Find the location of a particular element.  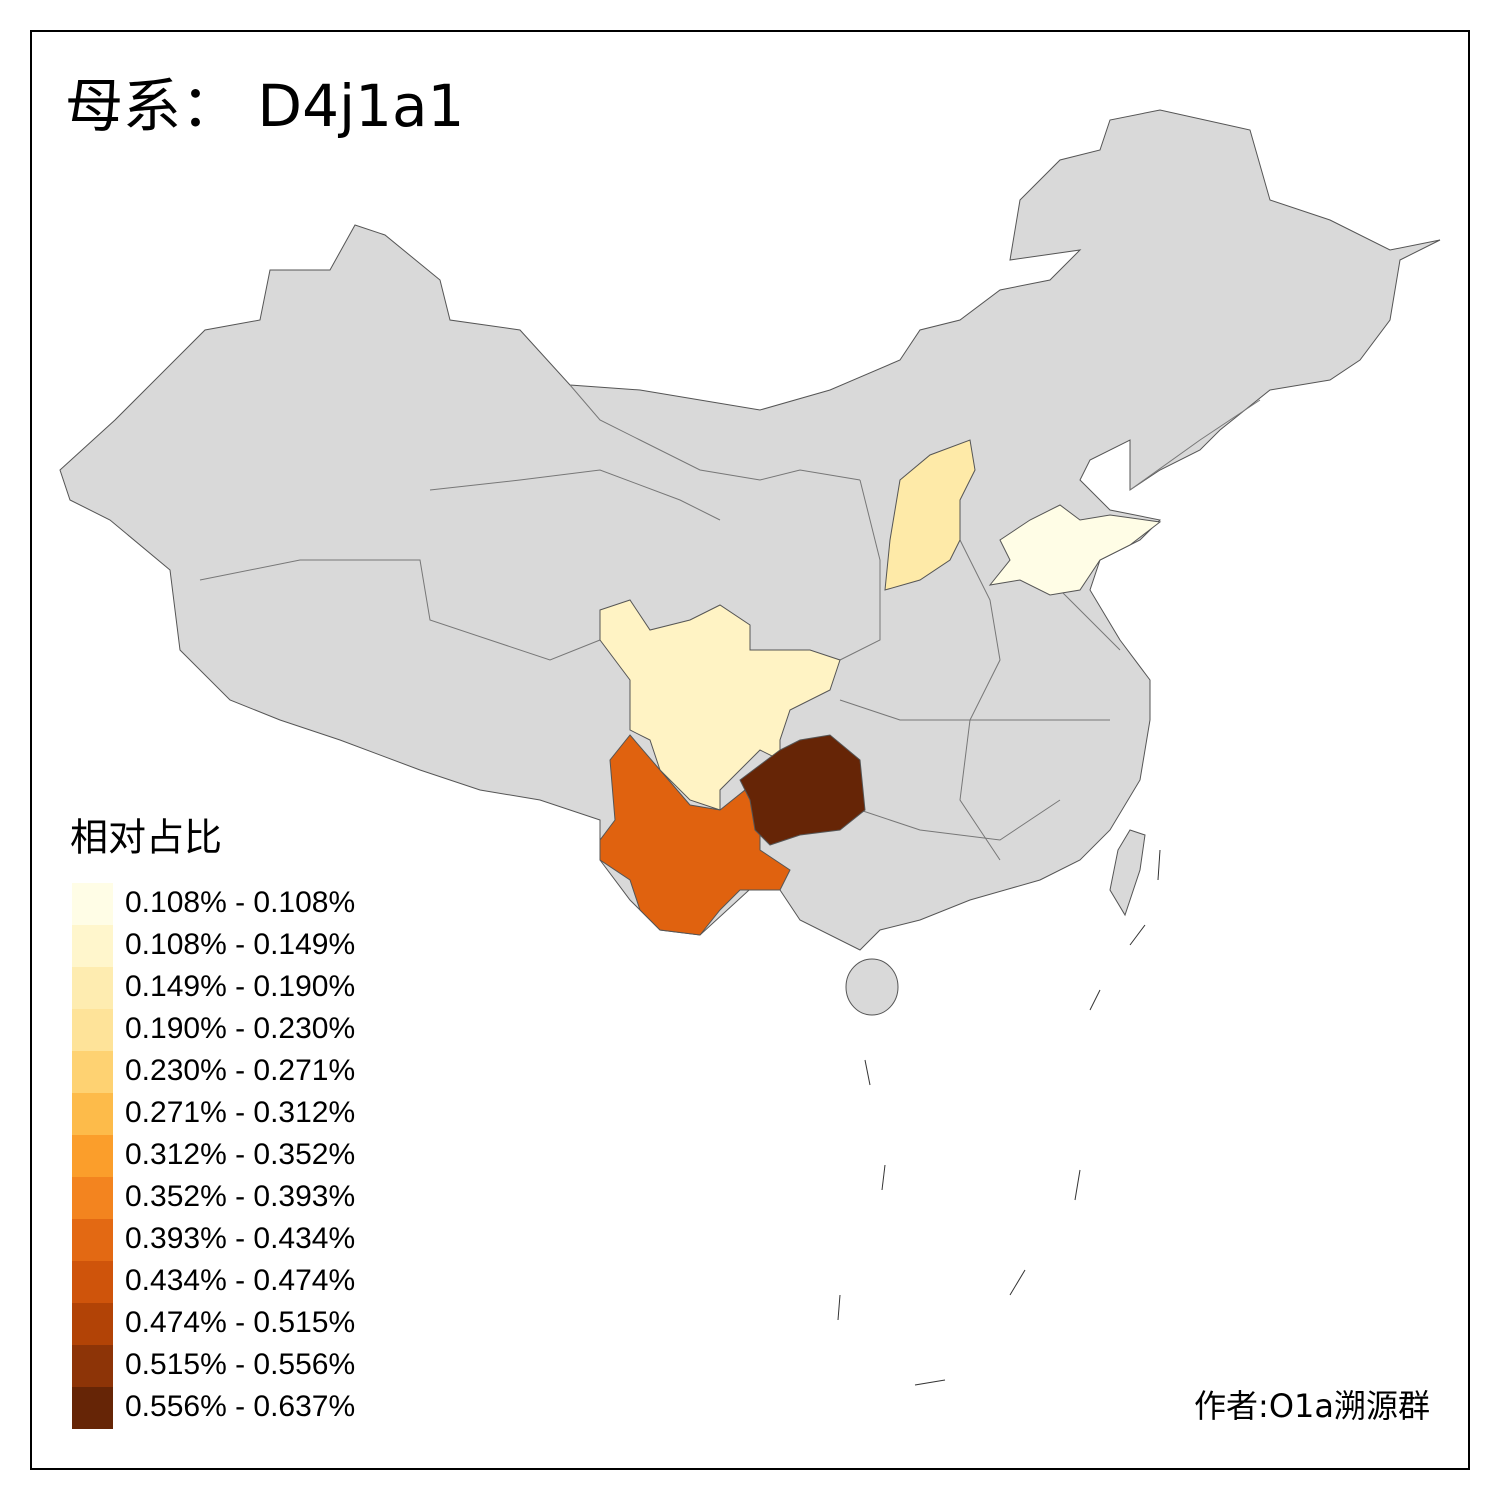

legend-label: 0.271% - 0.312% is located at coordinates (240, 1112).